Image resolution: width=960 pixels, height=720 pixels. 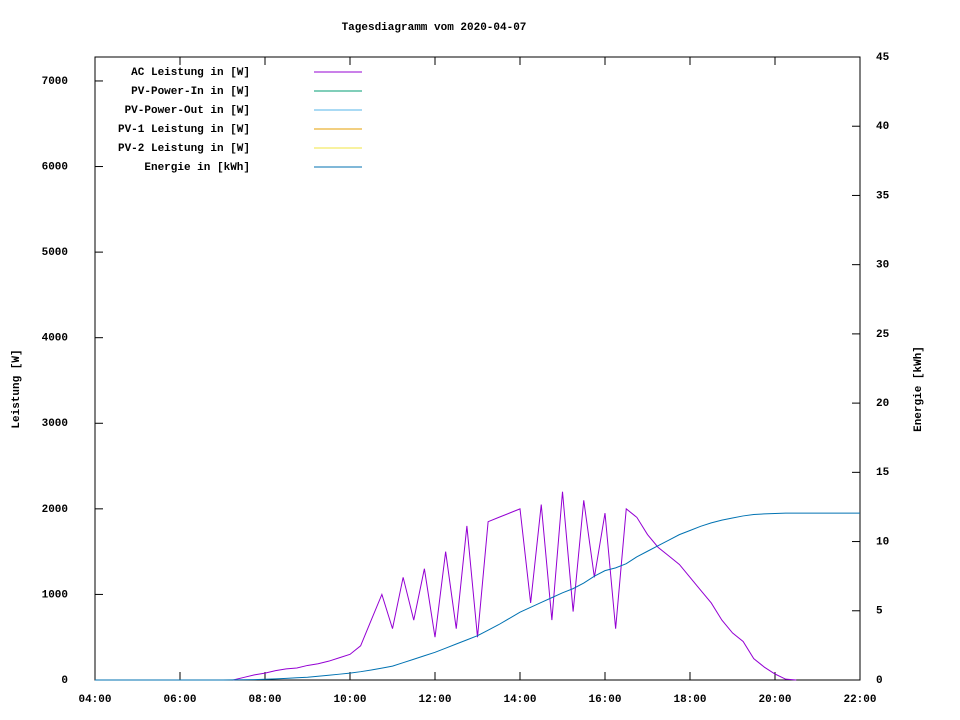 What do you see at coordinates (882, 127) in the screenshot?
I see `y2-tick-label: 40` at bounding box center [882, 127].